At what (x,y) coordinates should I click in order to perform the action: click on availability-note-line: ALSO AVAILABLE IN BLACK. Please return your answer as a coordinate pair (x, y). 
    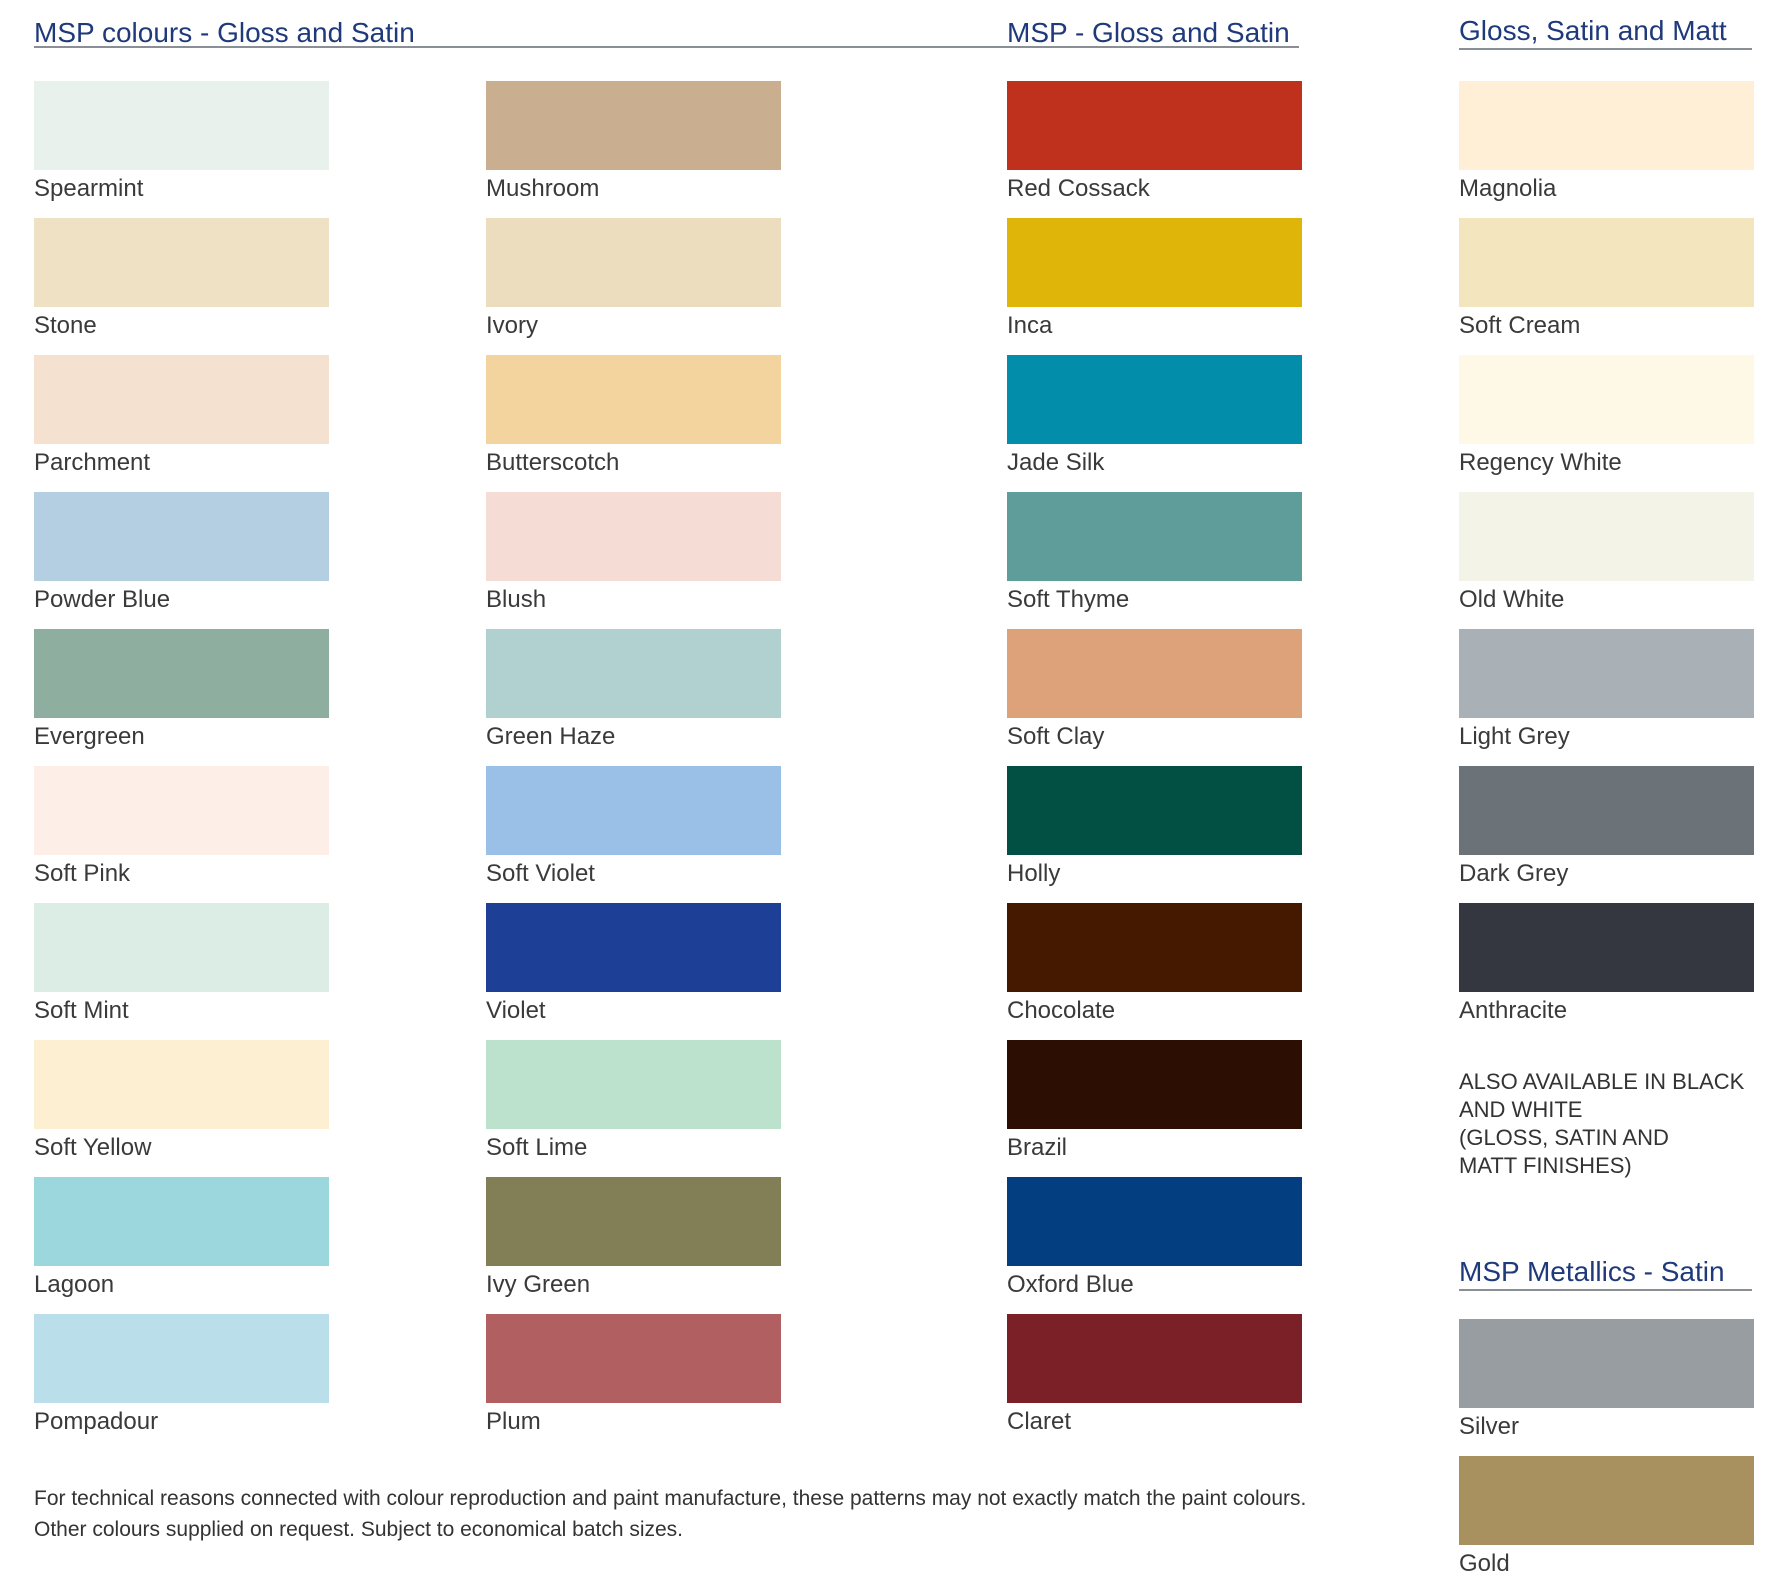
    Looking at the image, I should click on (1602, 1081).